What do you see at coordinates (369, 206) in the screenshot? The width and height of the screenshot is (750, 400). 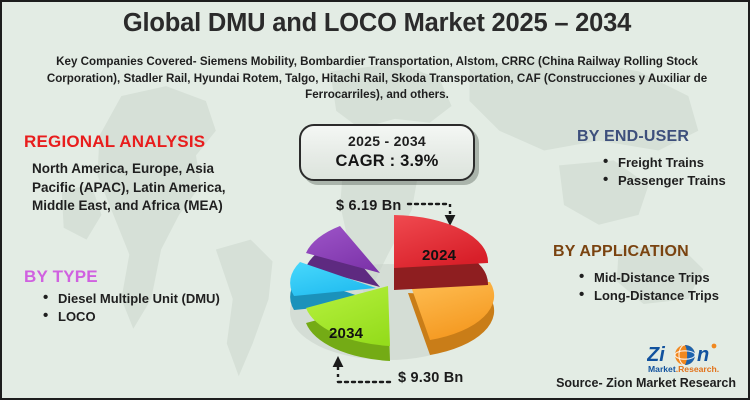 I see `base-year-value-label: $ 6.19 Bn` at bounding box center [369, 206].